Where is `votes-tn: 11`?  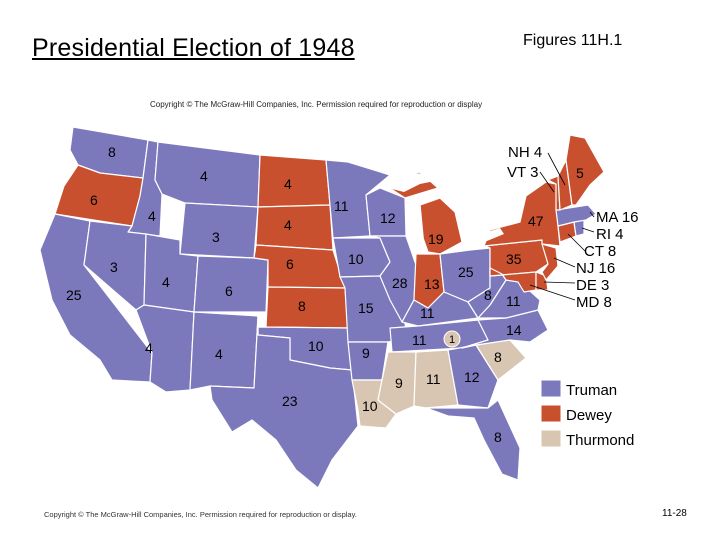
votes-tn: 11 is located at coordinates (419, 340).